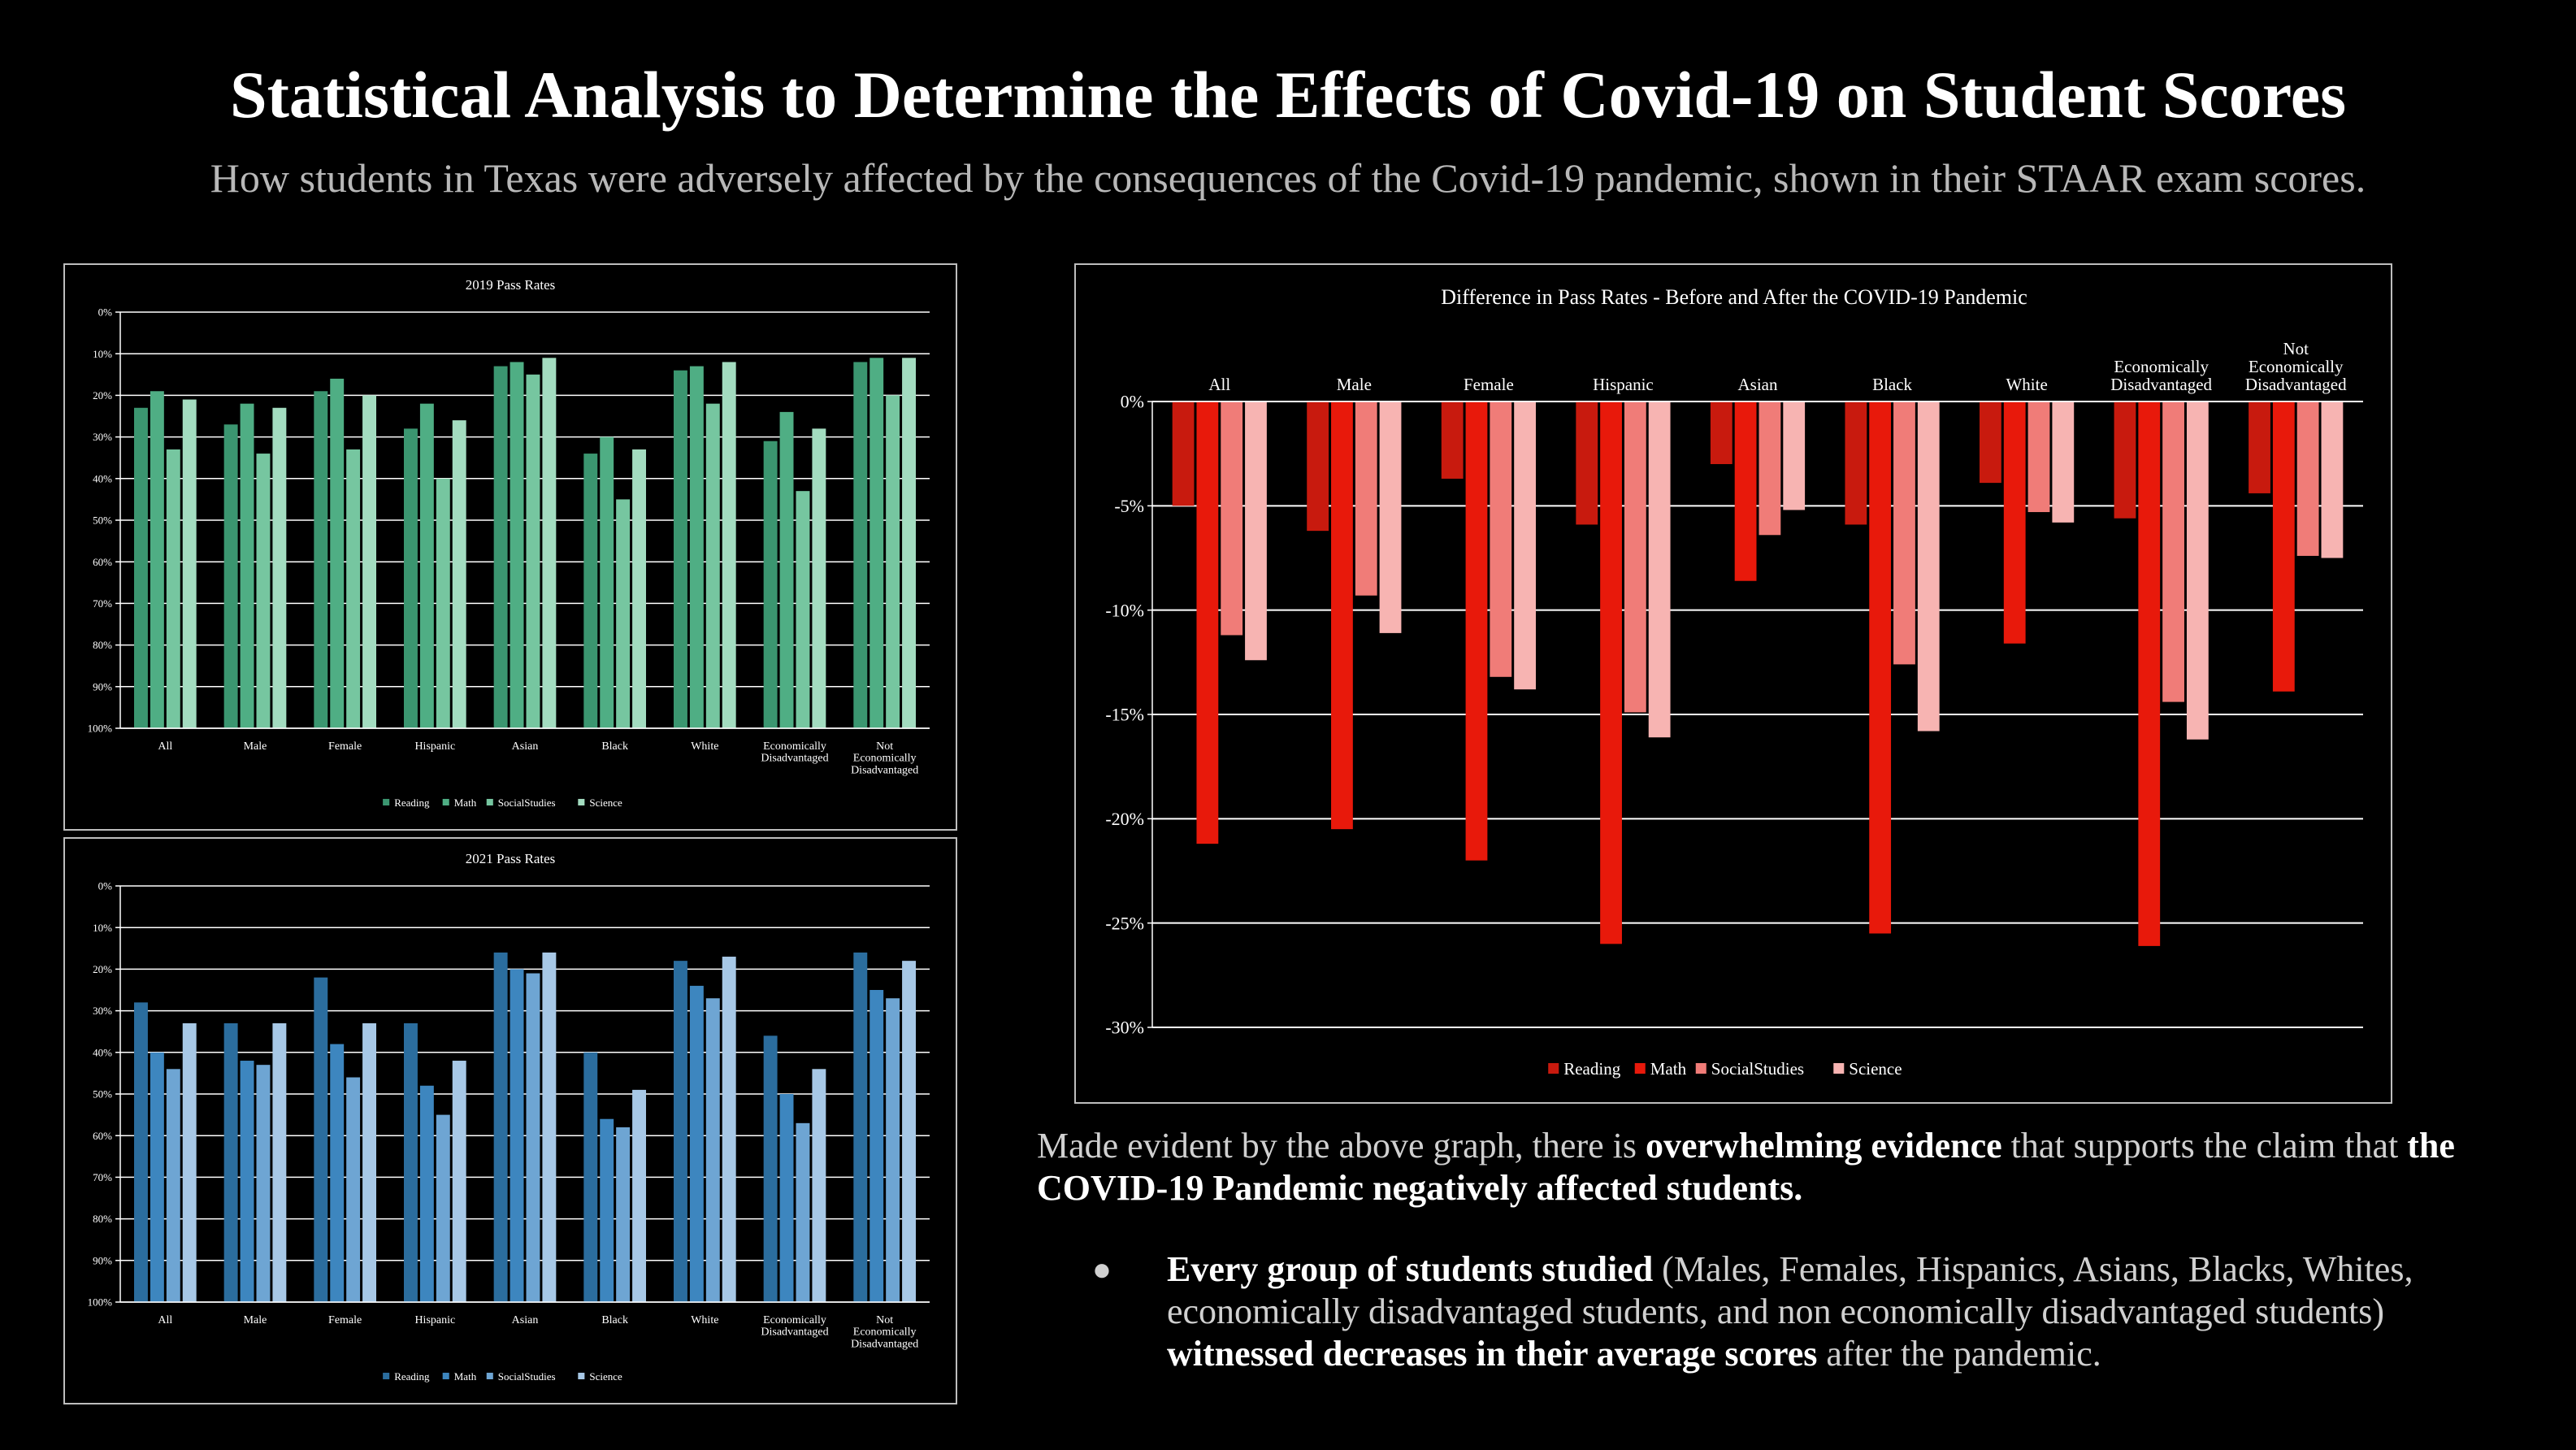 The height and width of the screenshot is (1450, 2576). I want to click on bar-reading-economically-disadvantaged, so click(770, 584).